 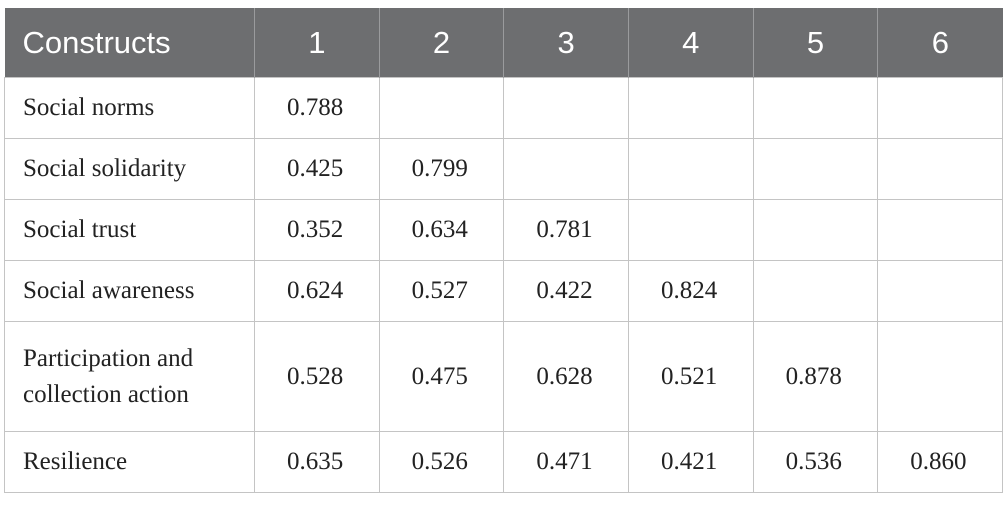 I want to click on value-cell: 0.536, so click(x=815, y=462).